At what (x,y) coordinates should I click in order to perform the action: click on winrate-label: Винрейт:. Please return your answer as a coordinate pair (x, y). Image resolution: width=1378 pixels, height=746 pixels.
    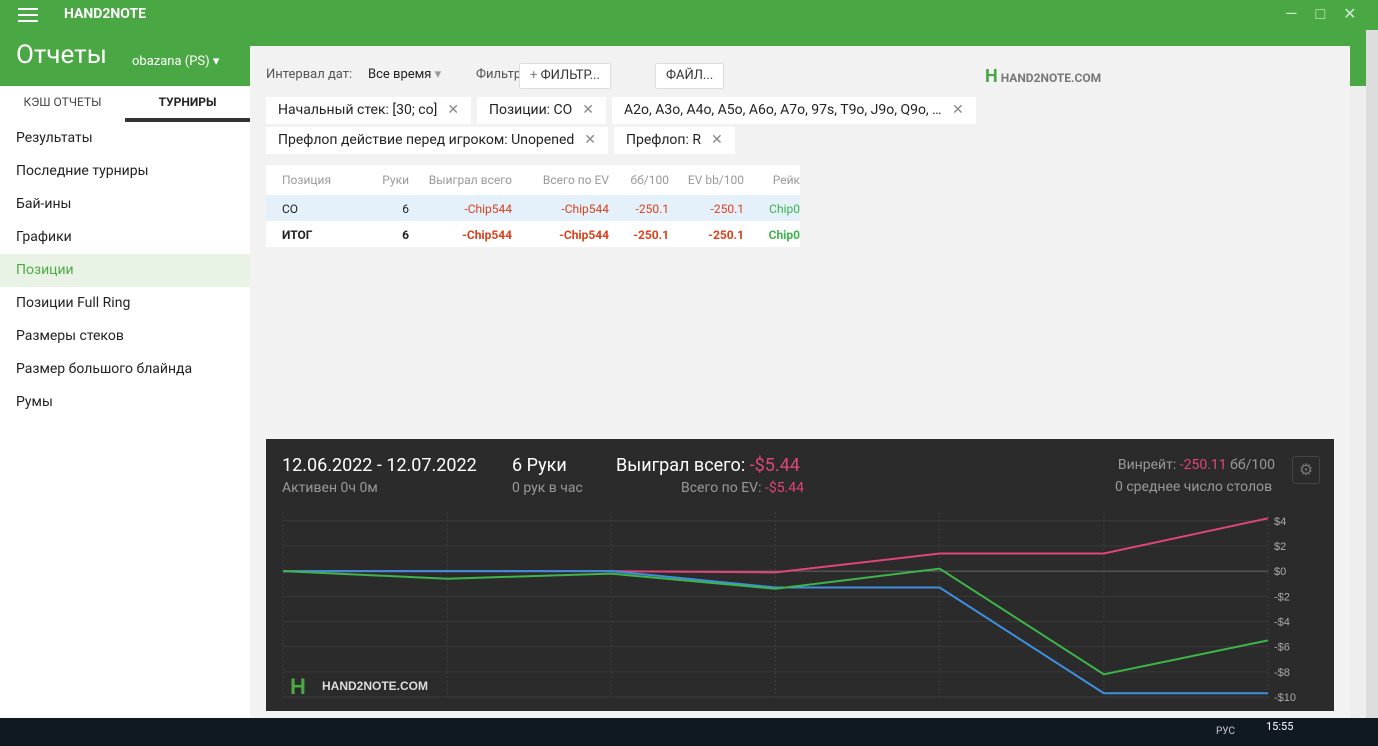
    Looking at the image, I should click on (1147, 465).